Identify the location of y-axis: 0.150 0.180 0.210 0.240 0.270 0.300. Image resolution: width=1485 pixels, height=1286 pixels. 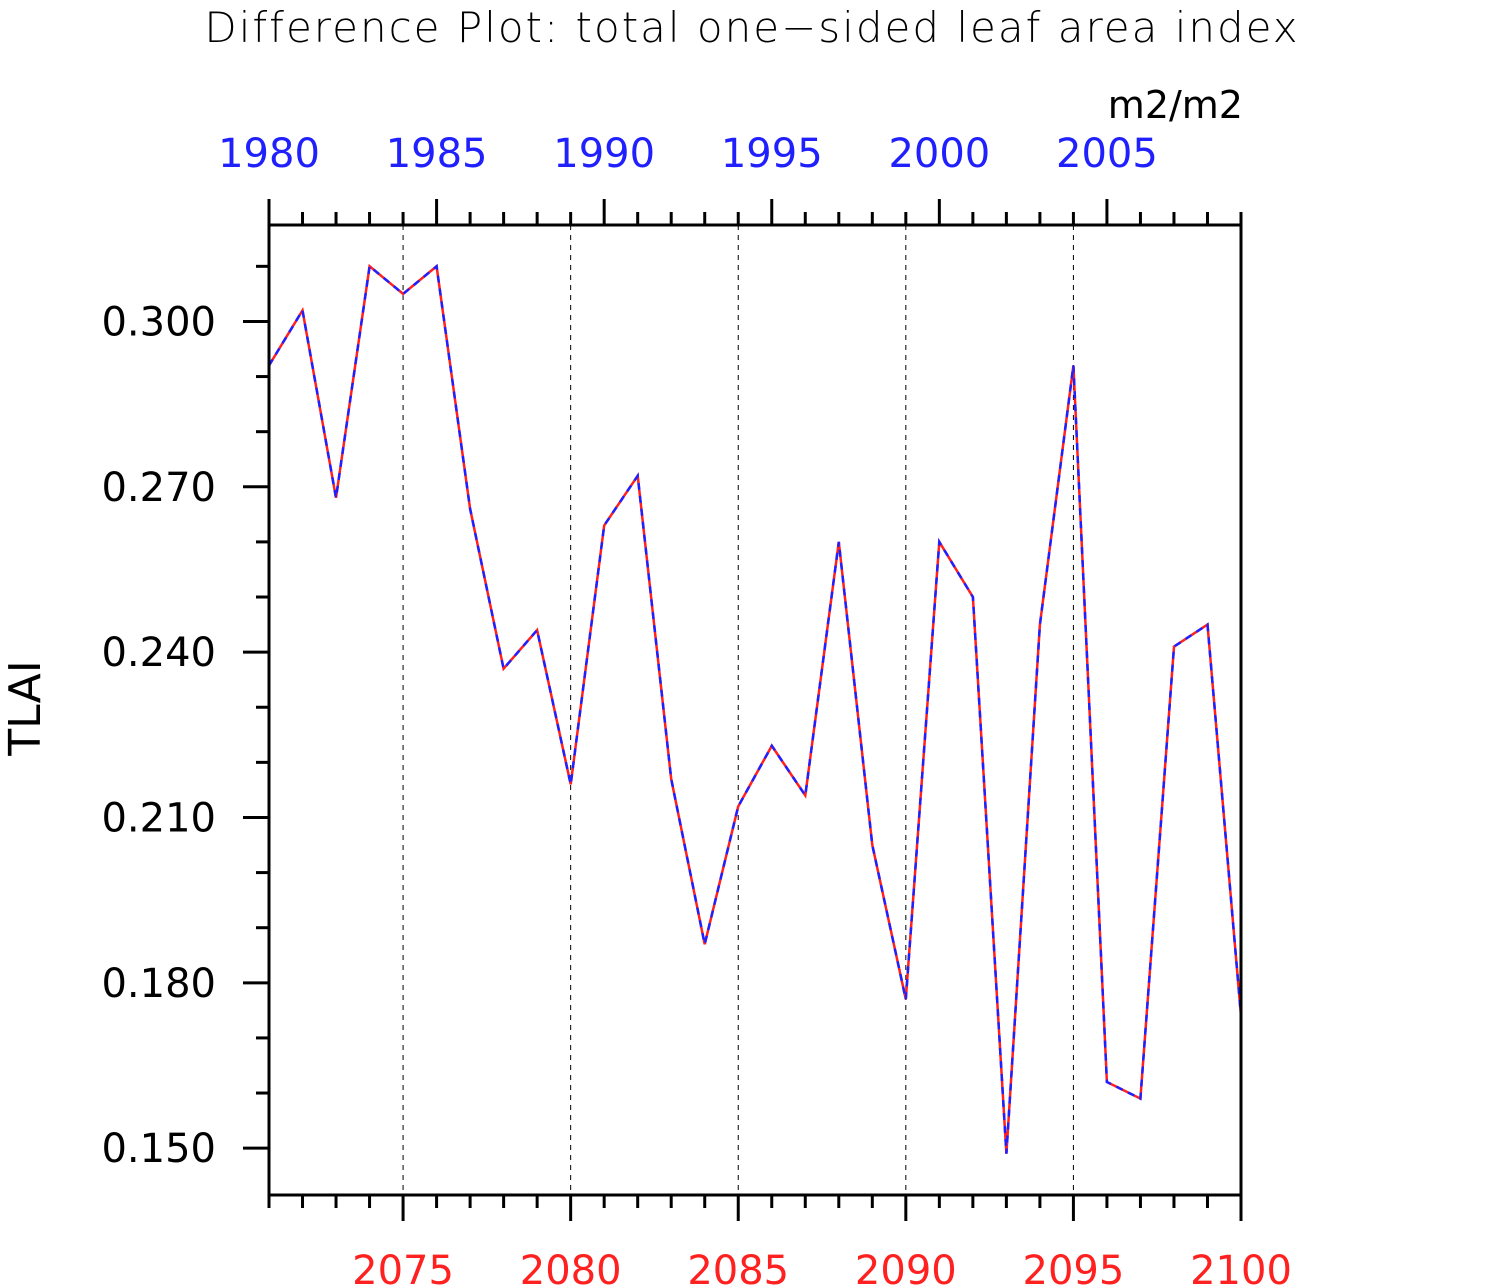
(185, 718).